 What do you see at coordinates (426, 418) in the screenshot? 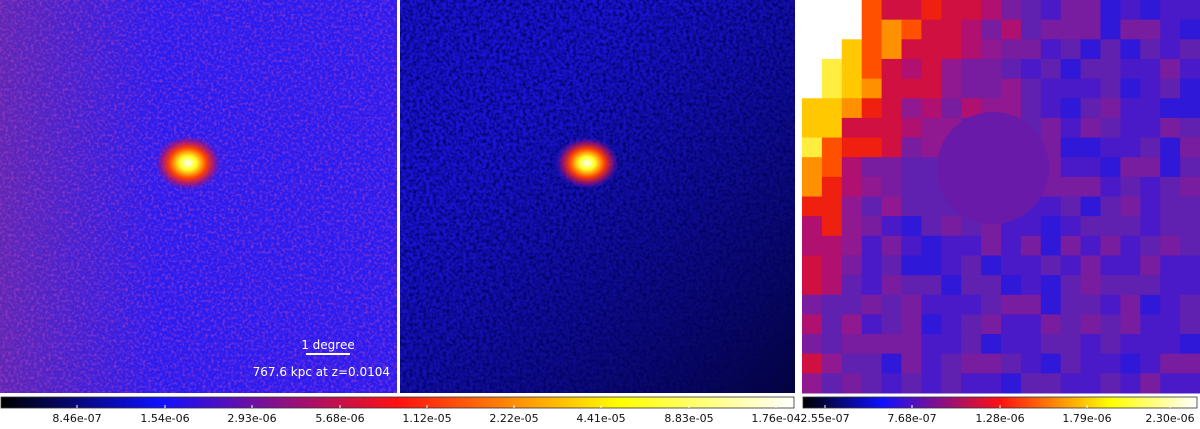
I see `colorbar-tick-label: 1.12e-05` at bounding box center [426, 418].